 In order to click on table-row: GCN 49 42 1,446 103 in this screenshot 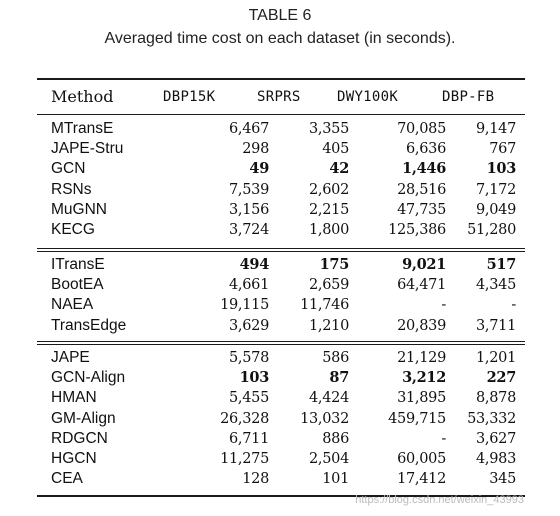, I will do `click(281, 169)`.